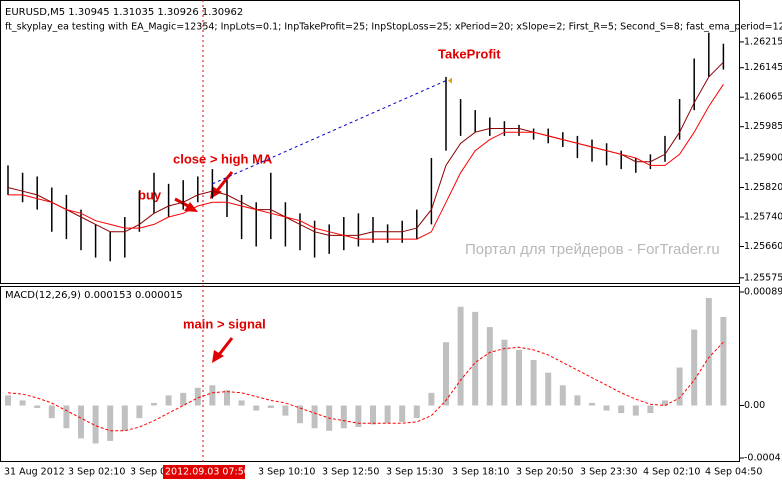 The width and height of the screenshot is (782, 480). What do you see at coordinates (223, 158) in the screenshot?
I see `annotation: close > high MA` at bounding box center [223, 158].